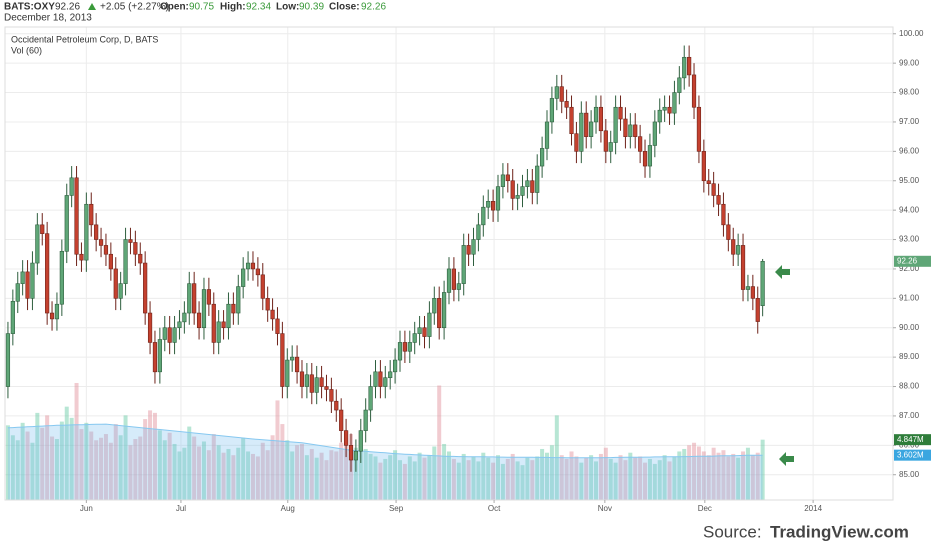 Image resolution: width=932 pixels, height=550 pixels. I want to click on last-volume-box, so click(912, 440).